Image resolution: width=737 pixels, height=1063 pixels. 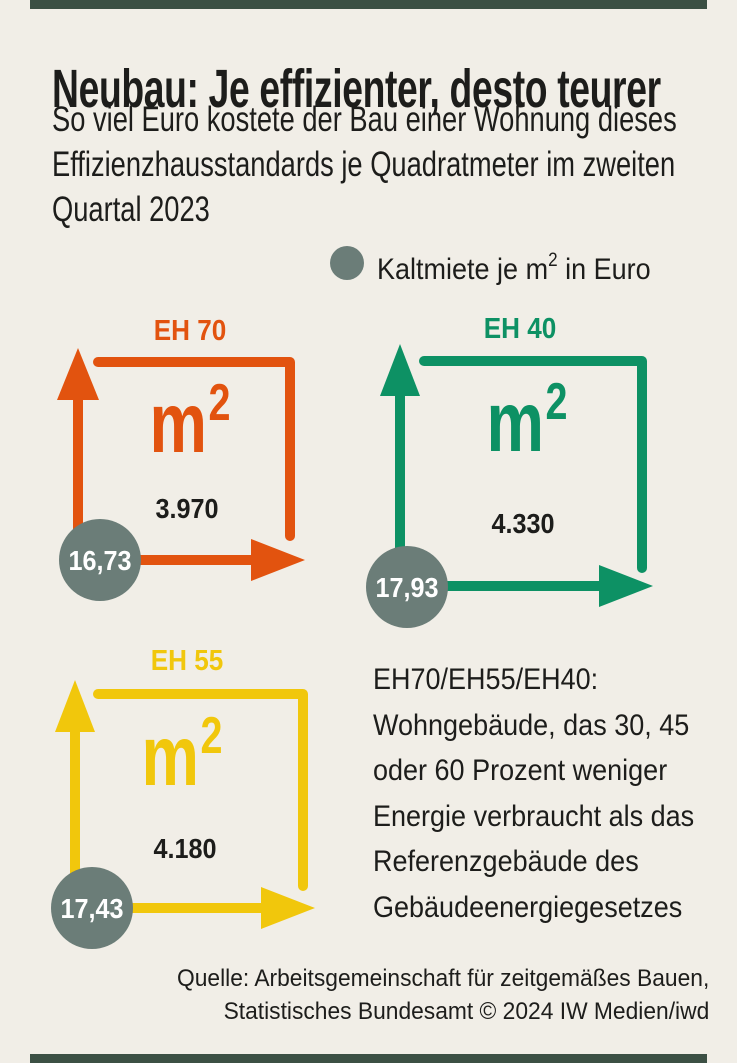 I want to click on note-line: EH70/EH55/EH40:, so click(x=486, y=679).